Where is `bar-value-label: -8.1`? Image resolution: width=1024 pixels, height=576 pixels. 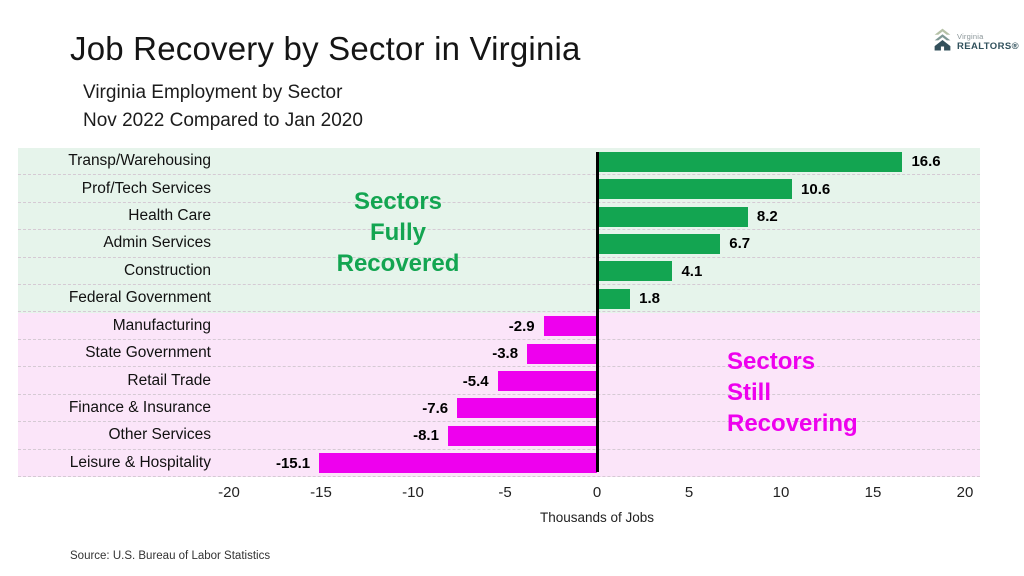
bar-value-label: -8.1 is located at coordinates (426, 436).